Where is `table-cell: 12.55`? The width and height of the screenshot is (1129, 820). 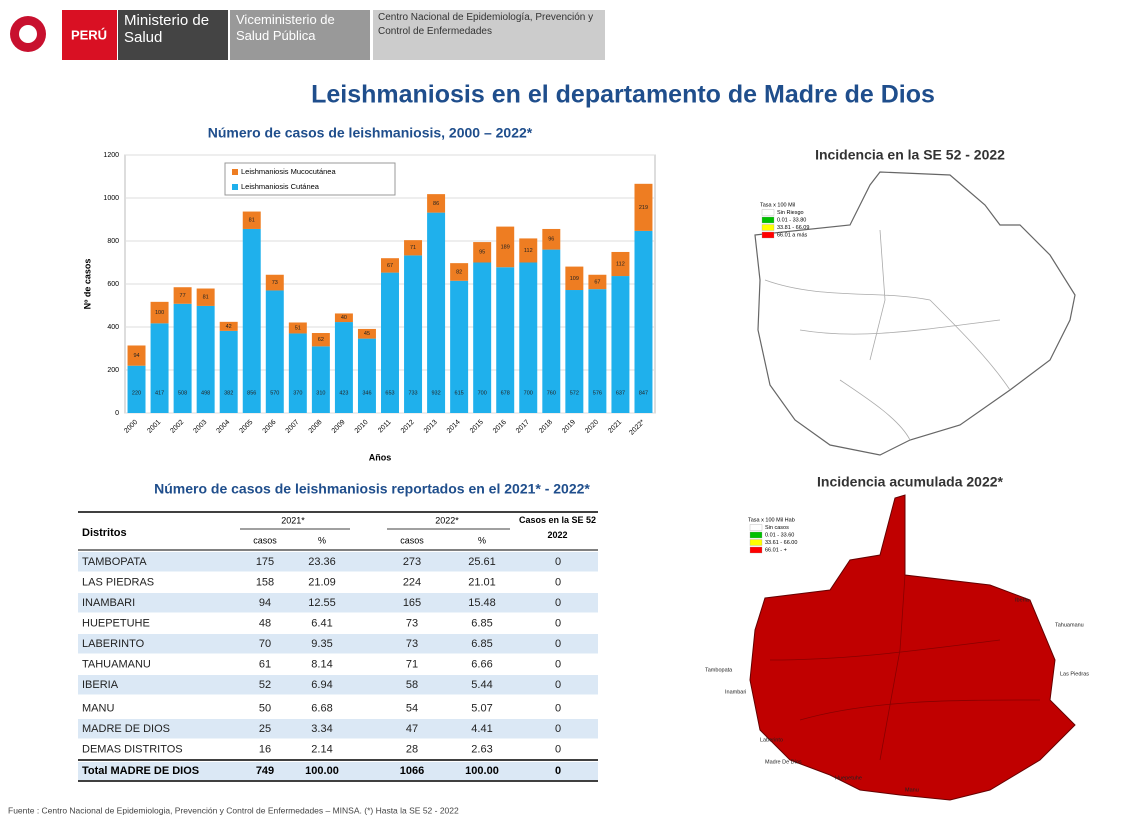
table-cell: 12.55 is located at coordinates (322, 603).